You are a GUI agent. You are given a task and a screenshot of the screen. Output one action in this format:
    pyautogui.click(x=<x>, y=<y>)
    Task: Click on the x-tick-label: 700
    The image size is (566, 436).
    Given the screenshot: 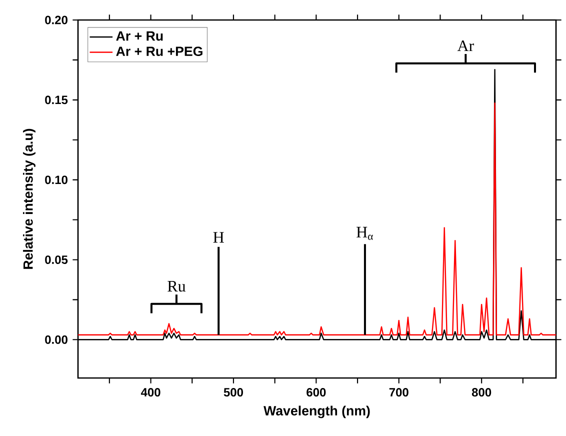 What is the action you would take?
    pyautogui.click(x=398, y=392)
    